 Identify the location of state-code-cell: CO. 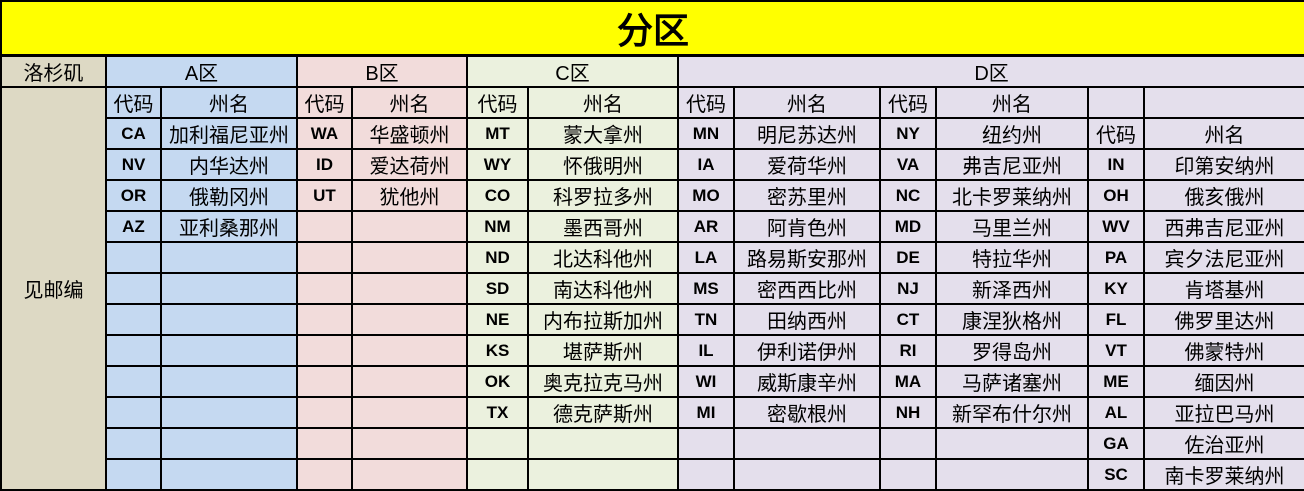
(497, 195).